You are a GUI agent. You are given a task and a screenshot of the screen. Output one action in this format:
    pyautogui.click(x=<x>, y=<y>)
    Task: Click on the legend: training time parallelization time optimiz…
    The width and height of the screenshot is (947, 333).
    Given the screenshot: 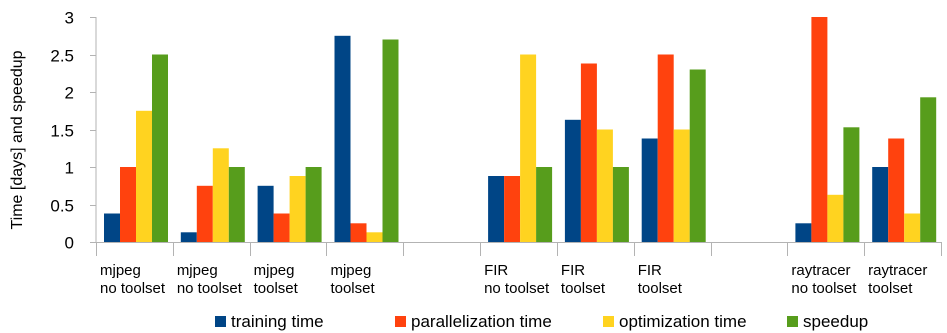 What is the action you would take?
    pyautogui.click(x=541, y=321)
    